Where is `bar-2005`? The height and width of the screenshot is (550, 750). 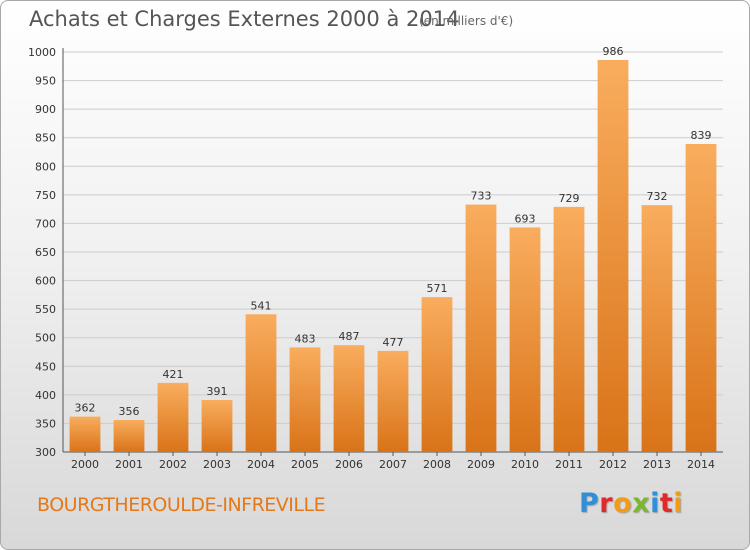 bar-2005 is located at coordinates (305, 399).